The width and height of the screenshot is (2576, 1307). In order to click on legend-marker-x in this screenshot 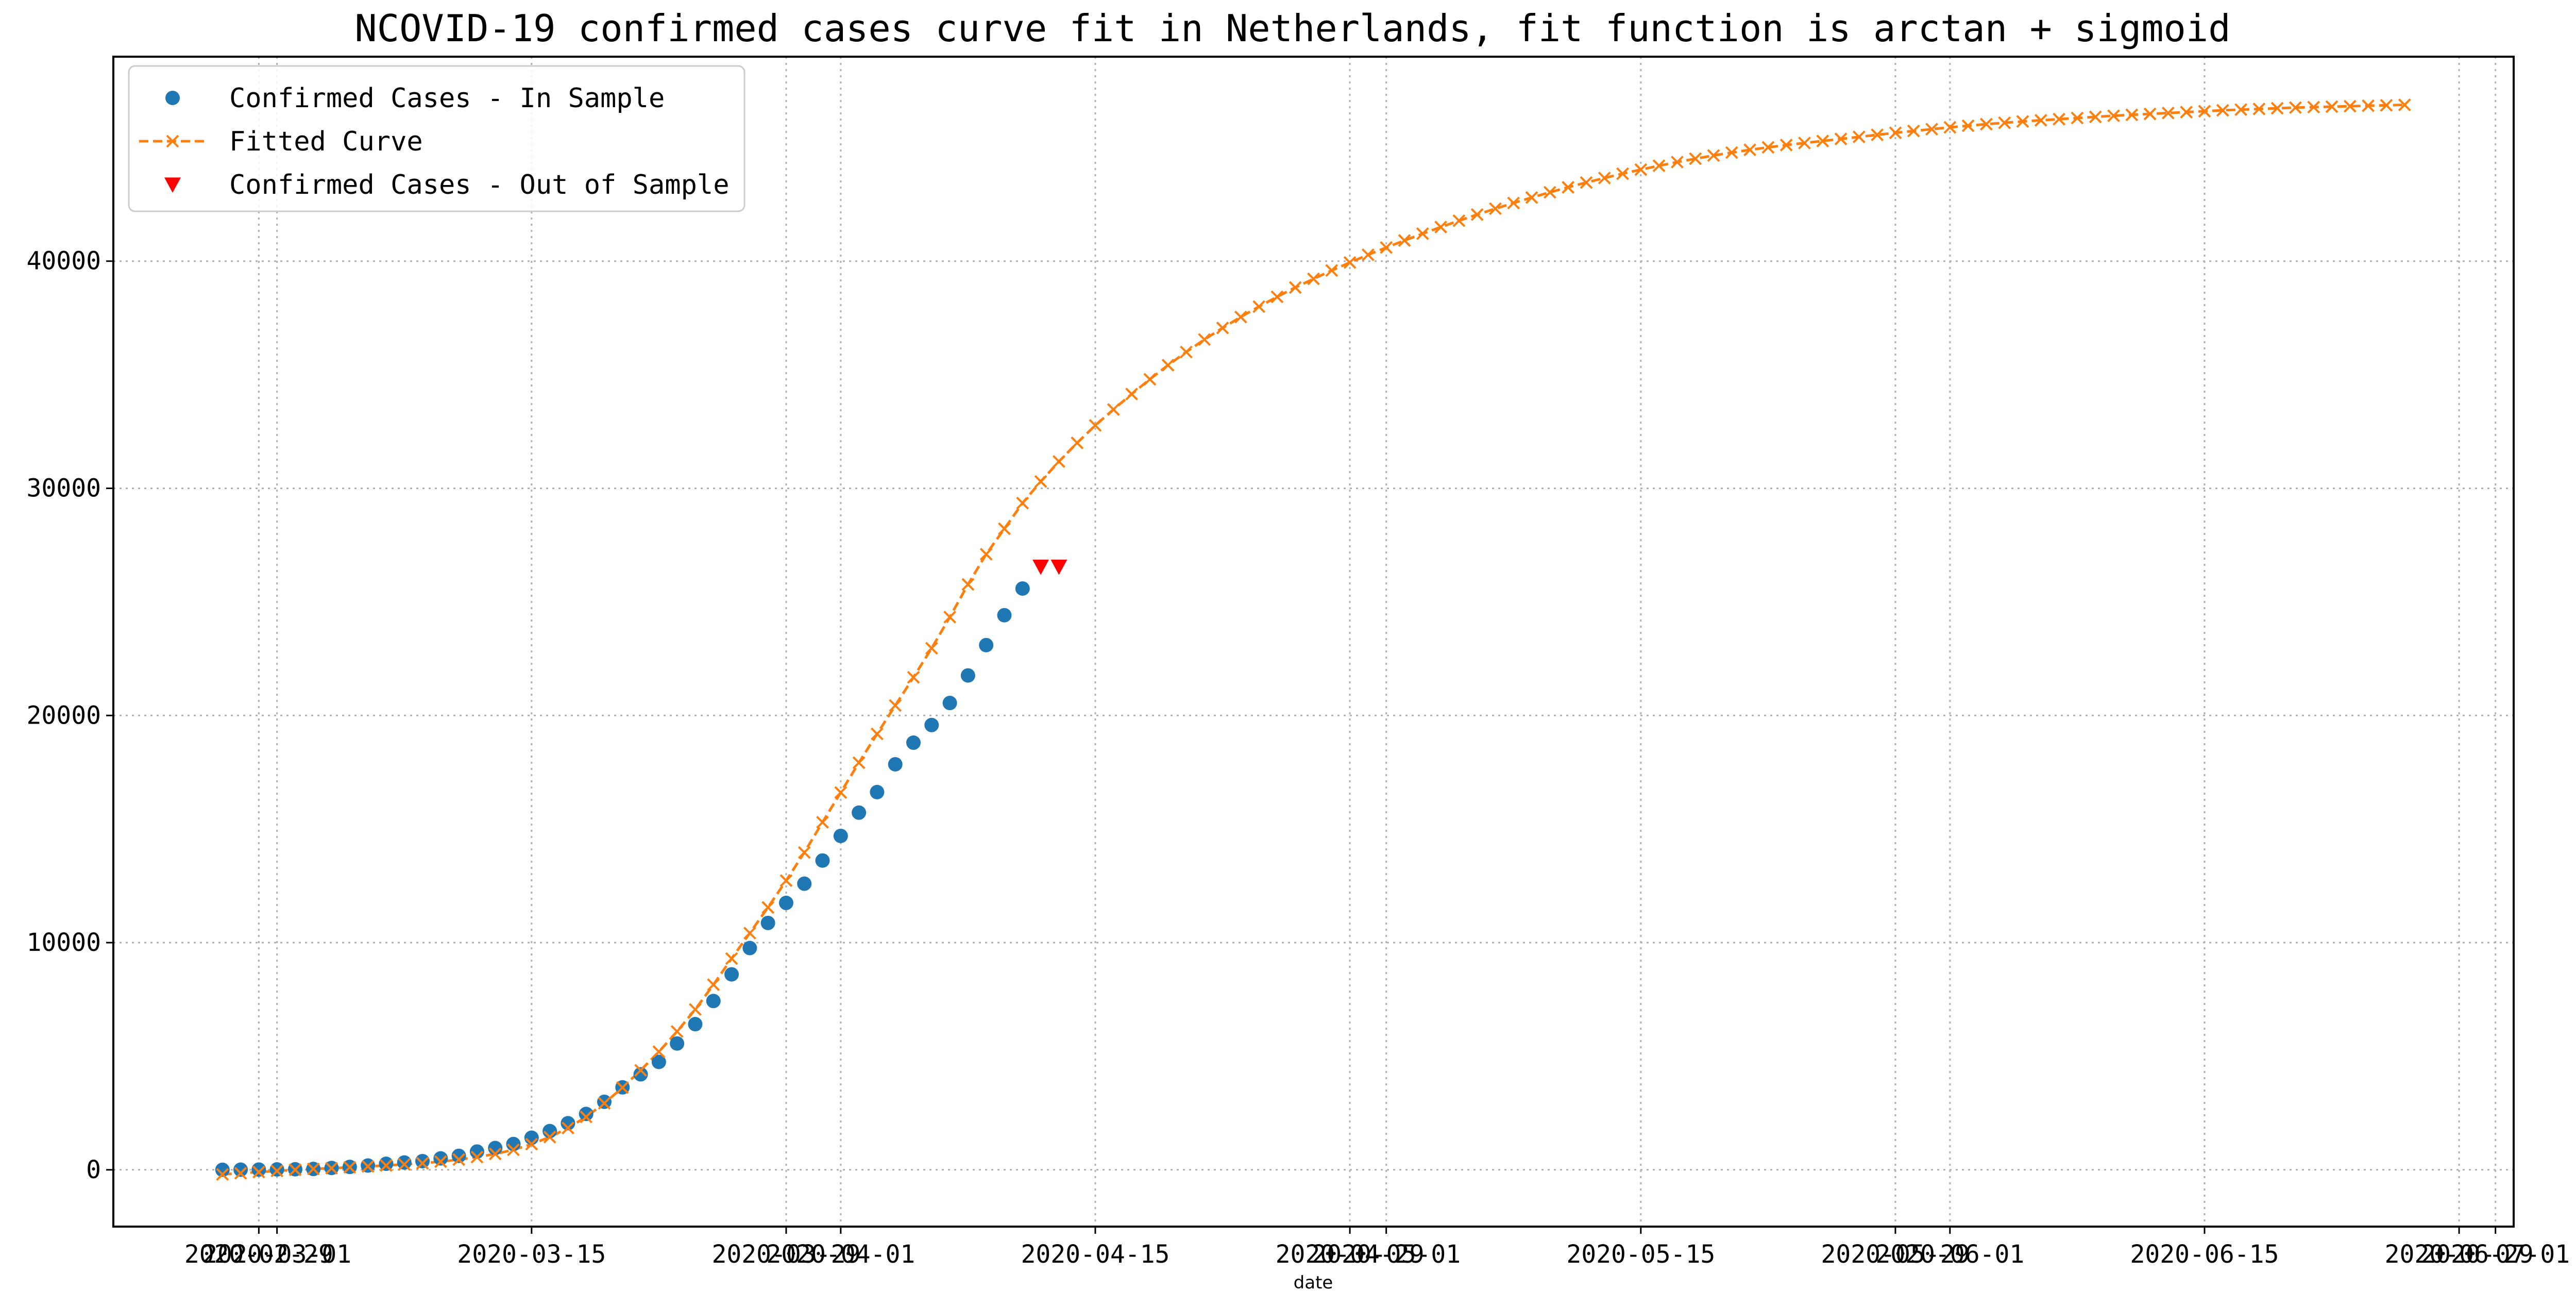, I will do `click(172, 141)`.